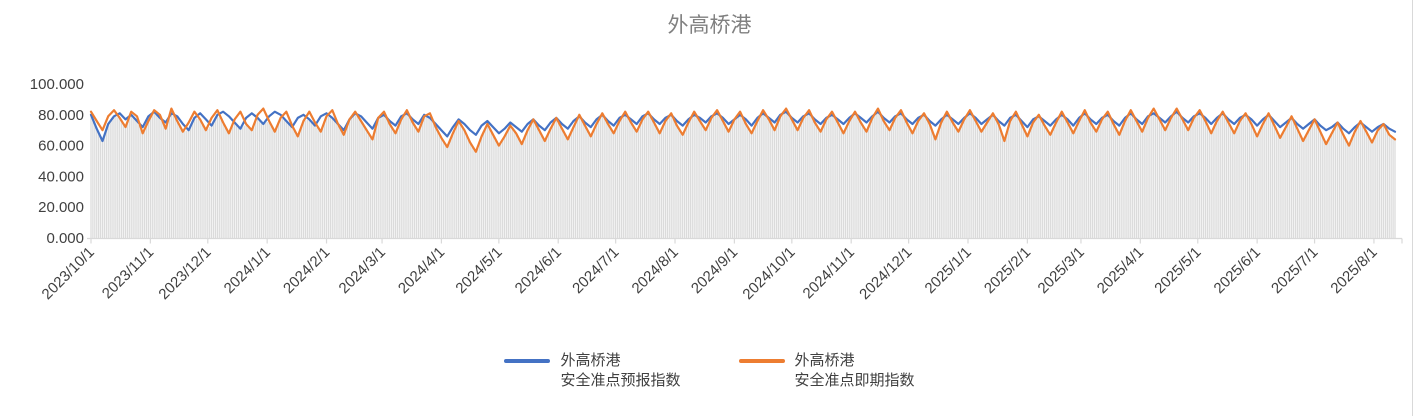  I want to click on x-tick-label: 2025/5/1, so click(1177, 270).